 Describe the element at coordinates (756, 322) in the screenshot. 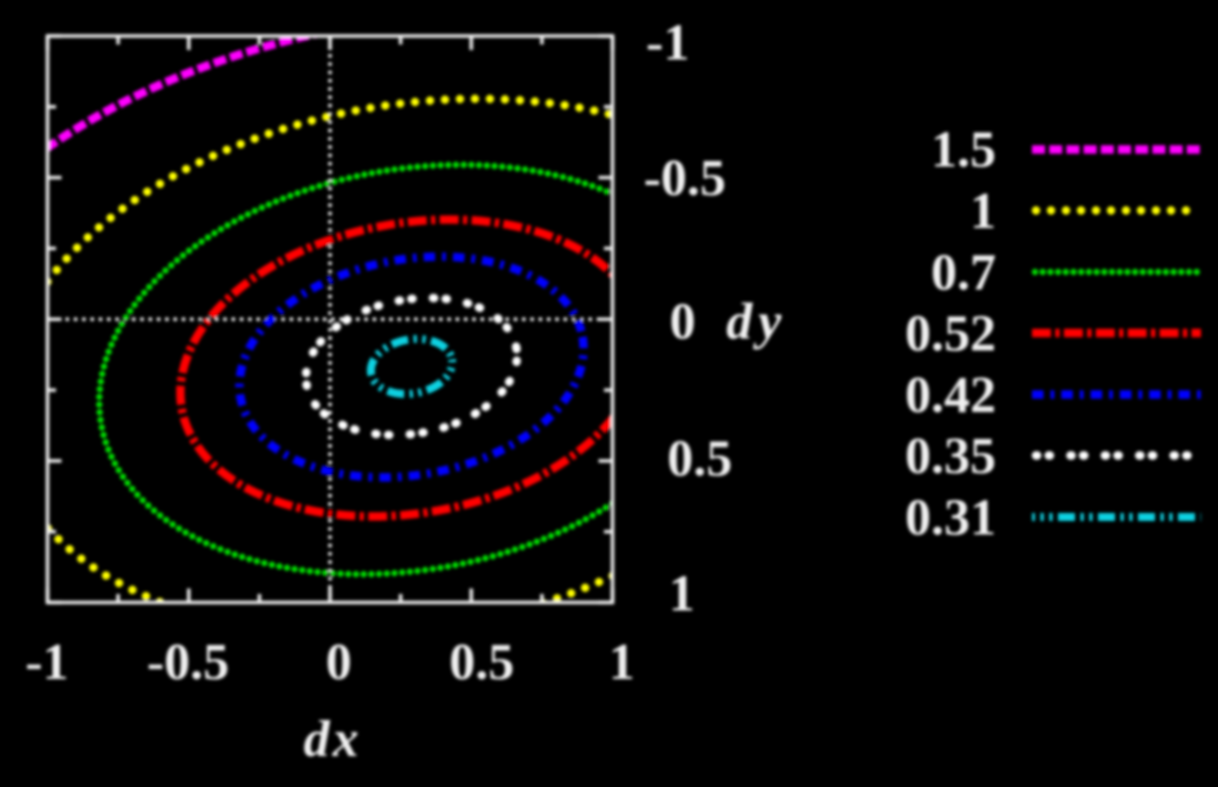

I see `svg-text: dy` at that location.